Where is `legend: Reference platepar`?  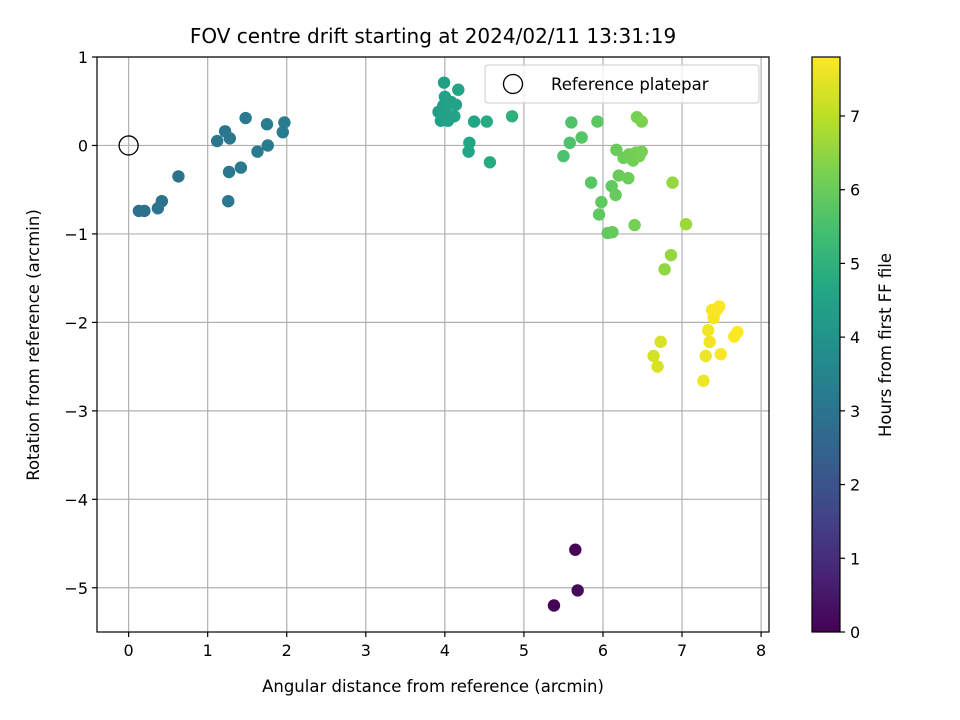 legend: Reference platepar is located at coordinates (622, 84).